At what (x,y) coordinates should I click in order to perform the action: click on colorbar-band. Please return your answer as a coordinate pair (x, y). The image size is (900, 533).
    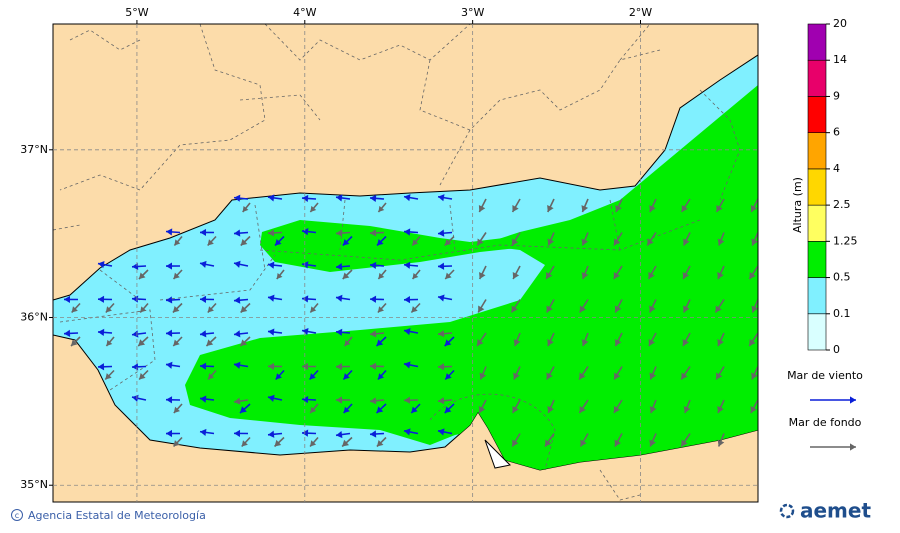
    Looking at the image, I should click on (817, 114).